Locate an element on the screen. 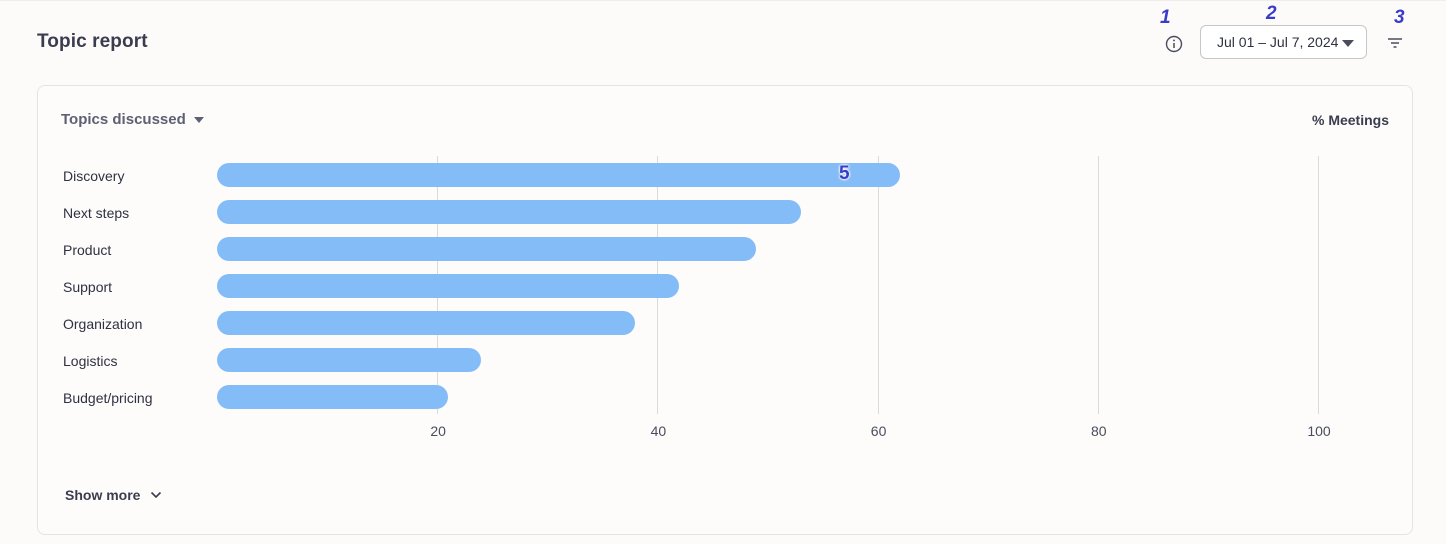  show-more-button: Show more is located at coordinates (113, 495).